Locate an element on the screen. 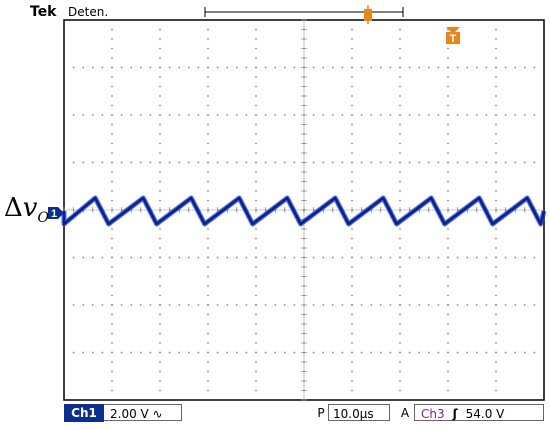 This screenshot has height=430, width=550. record-bar is located at coordinates (304, 12).